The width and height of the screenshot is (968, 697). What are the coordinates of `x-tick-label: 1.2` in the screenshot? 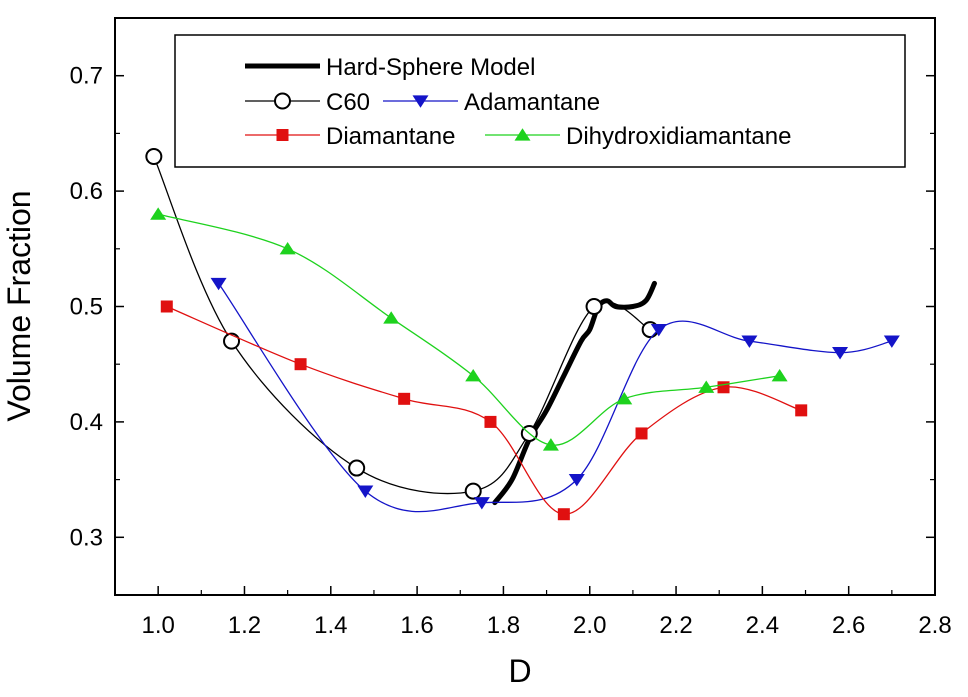 It's located at (244, 625).